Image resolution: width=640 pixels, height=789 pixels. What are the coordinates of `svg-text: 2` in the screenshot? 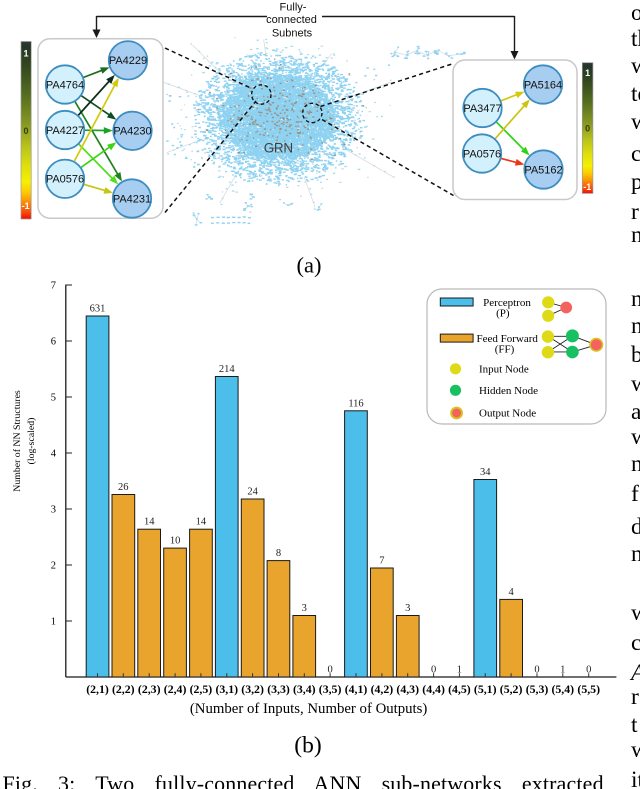 It's located at (53, 566).